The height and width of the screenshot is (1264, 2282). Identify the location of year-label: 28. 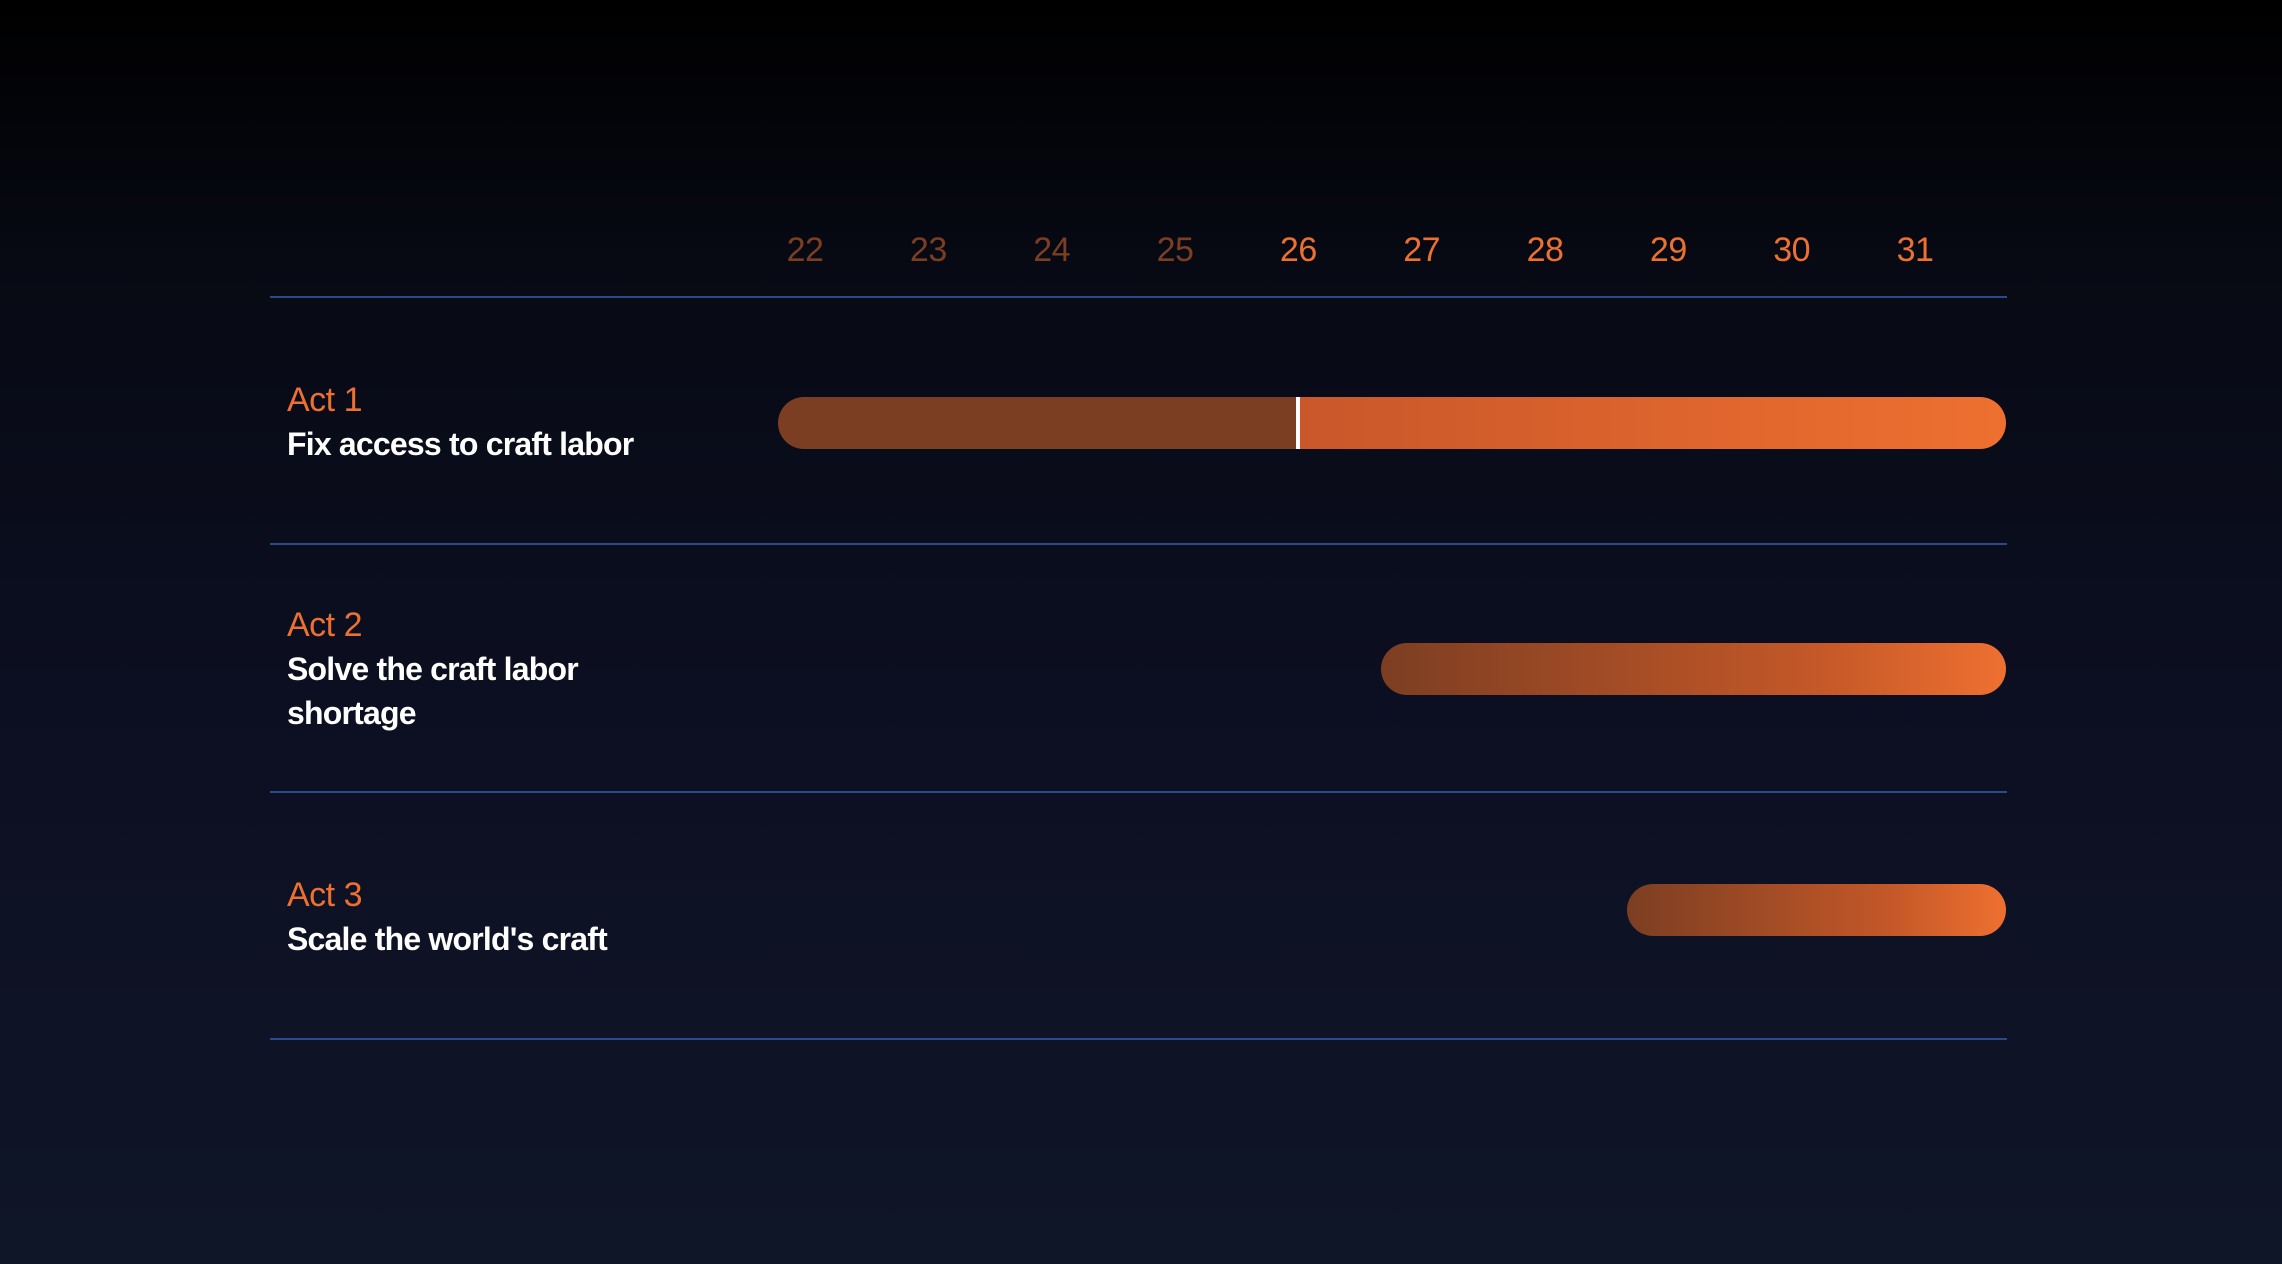
(1545, 250).